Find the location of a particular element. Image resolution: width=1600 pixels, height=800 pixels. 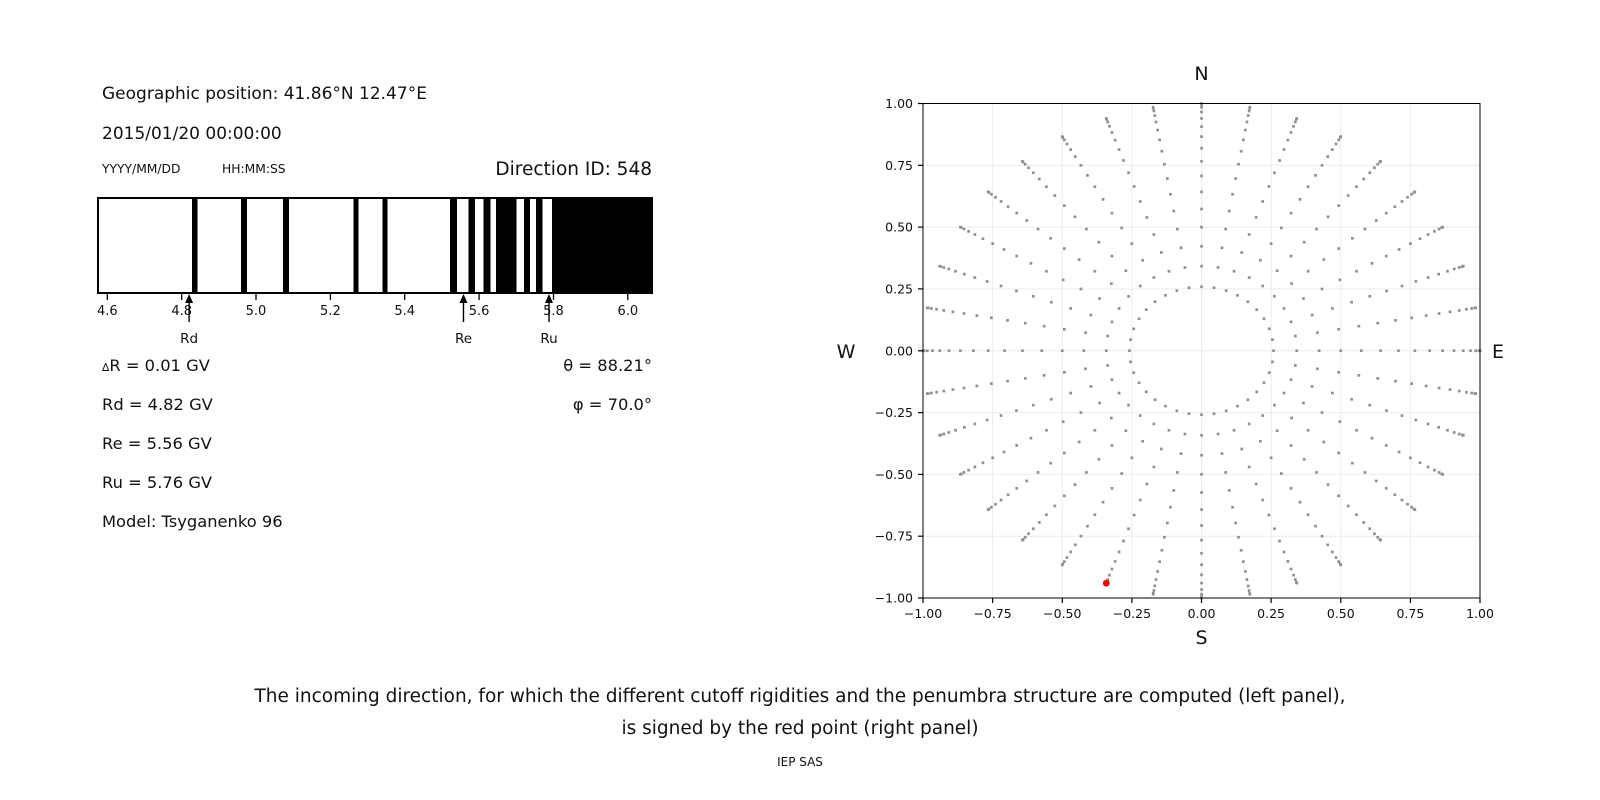

ru-value: Ru = 5.76 GV is located at coordinates (157, 482).